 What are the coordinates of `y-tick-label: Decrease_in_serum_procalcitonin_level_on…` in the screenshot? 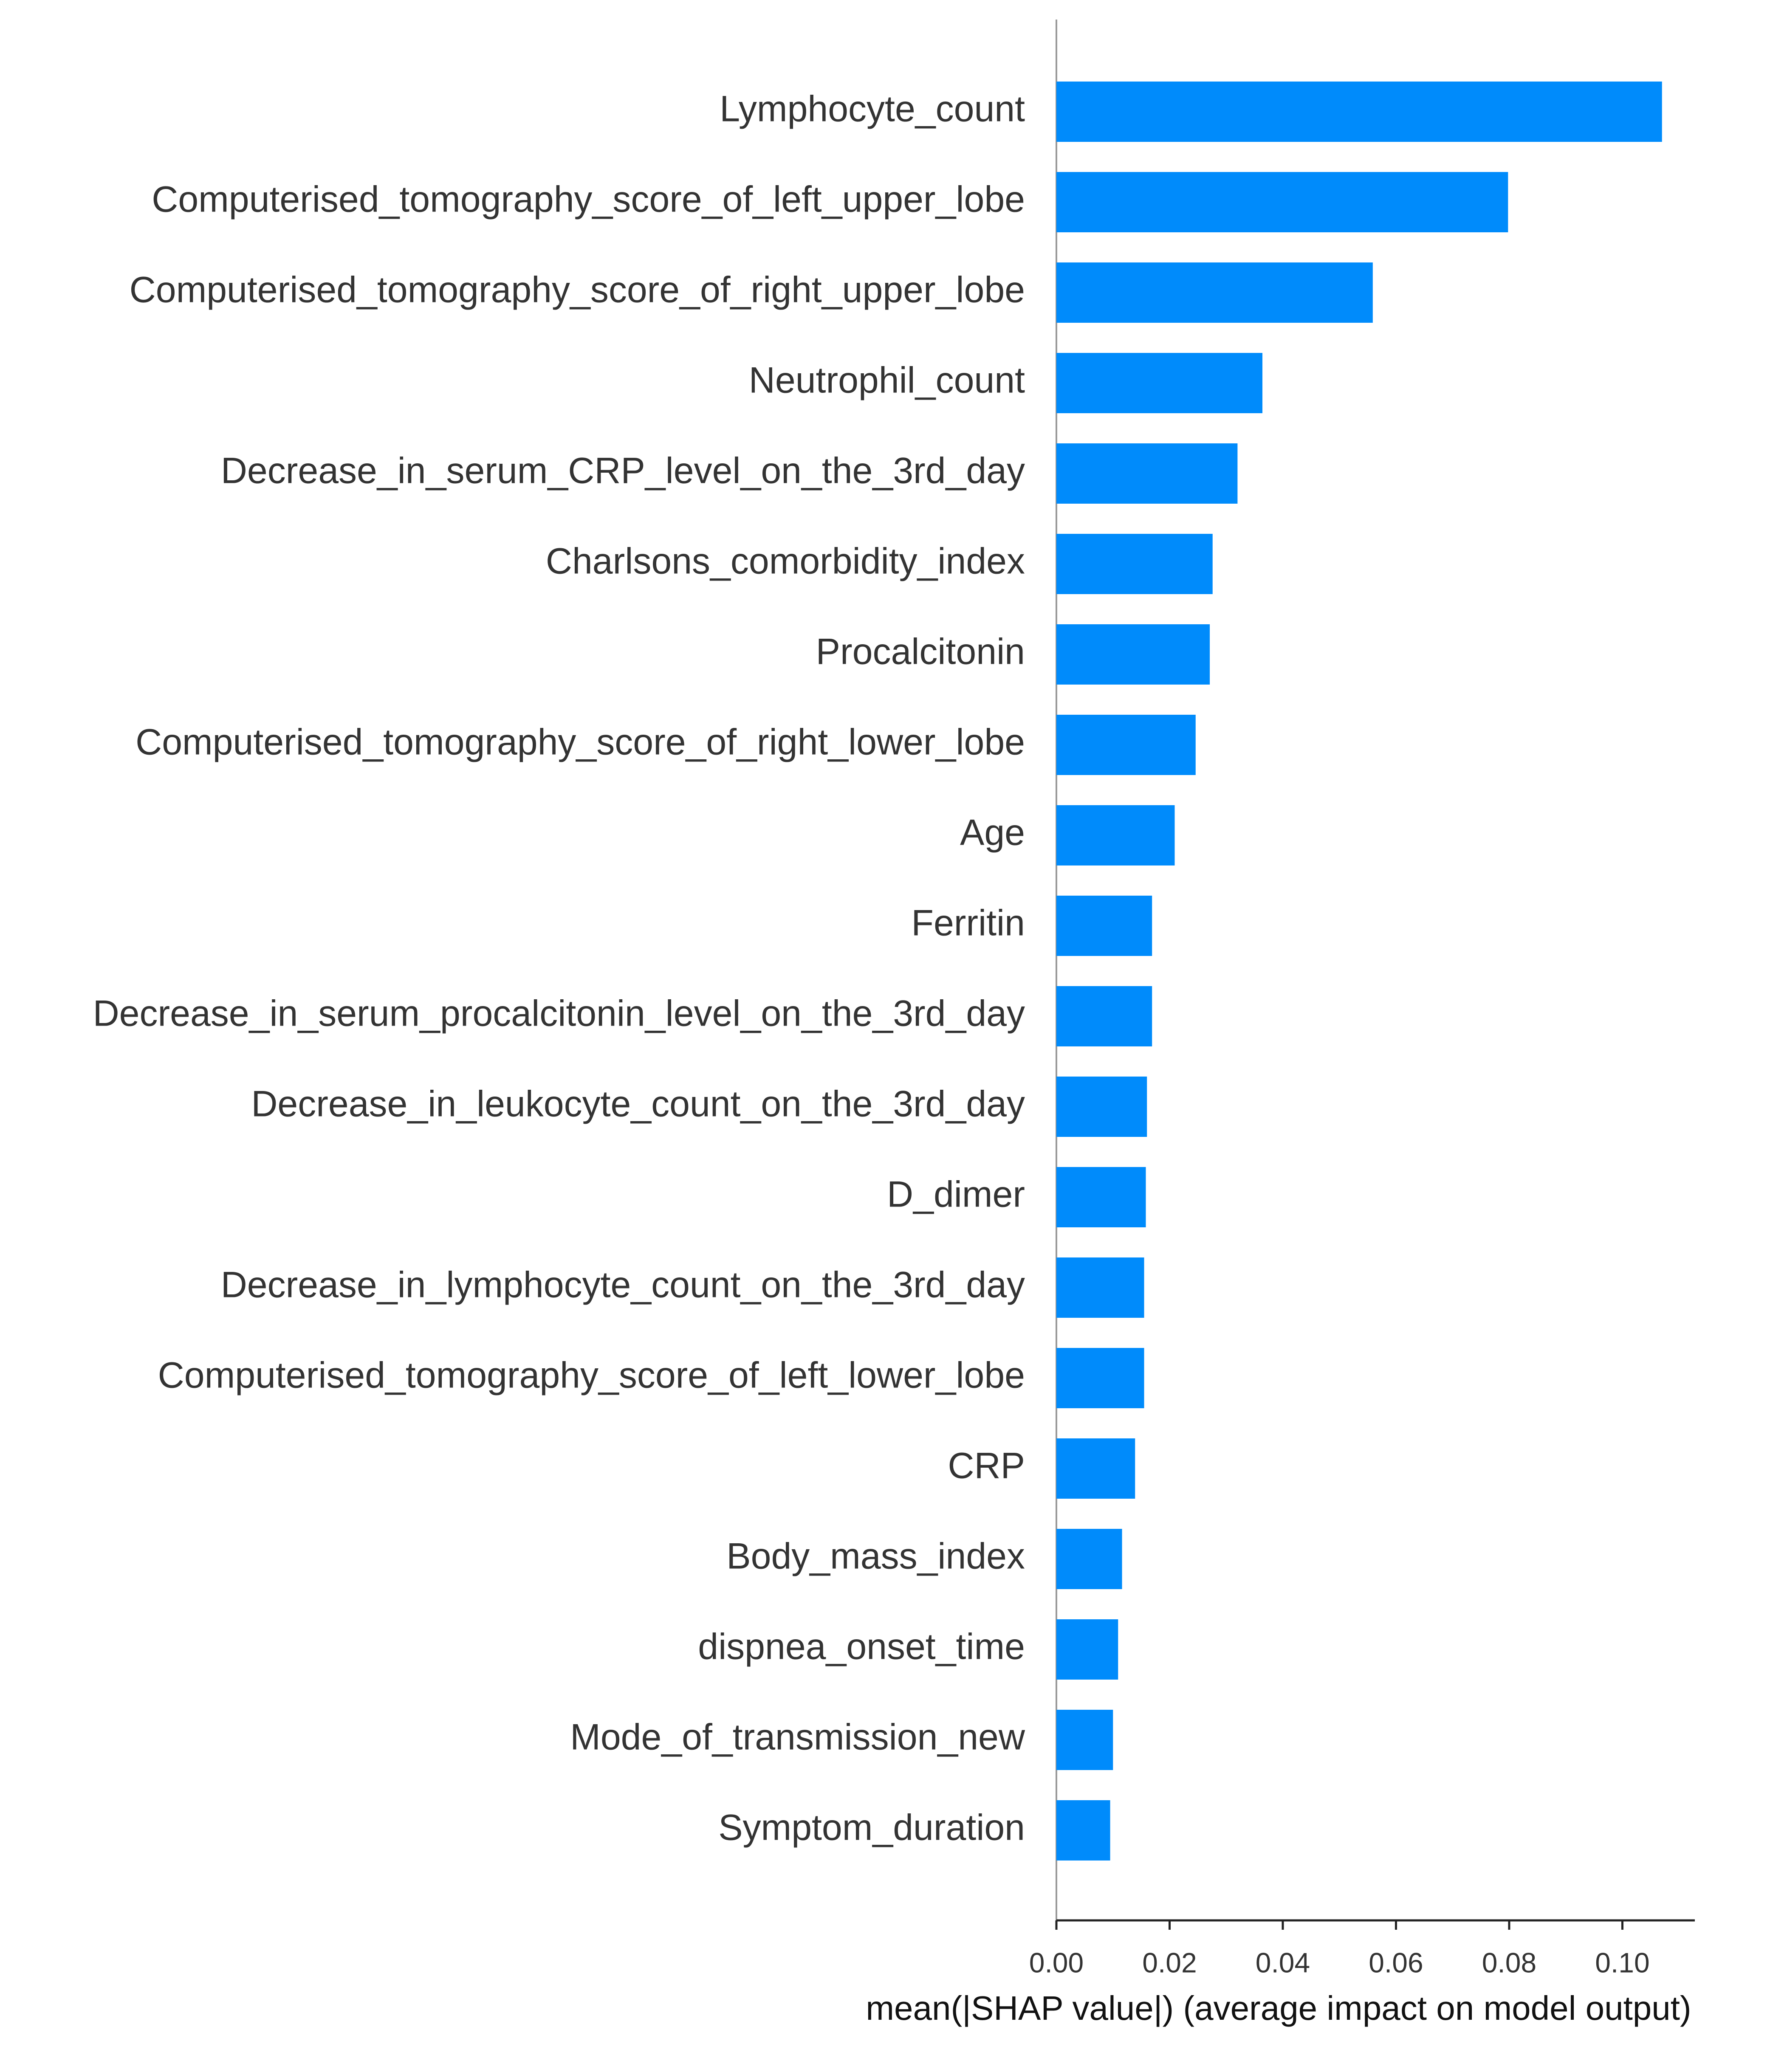 It's located at (559, 1014).